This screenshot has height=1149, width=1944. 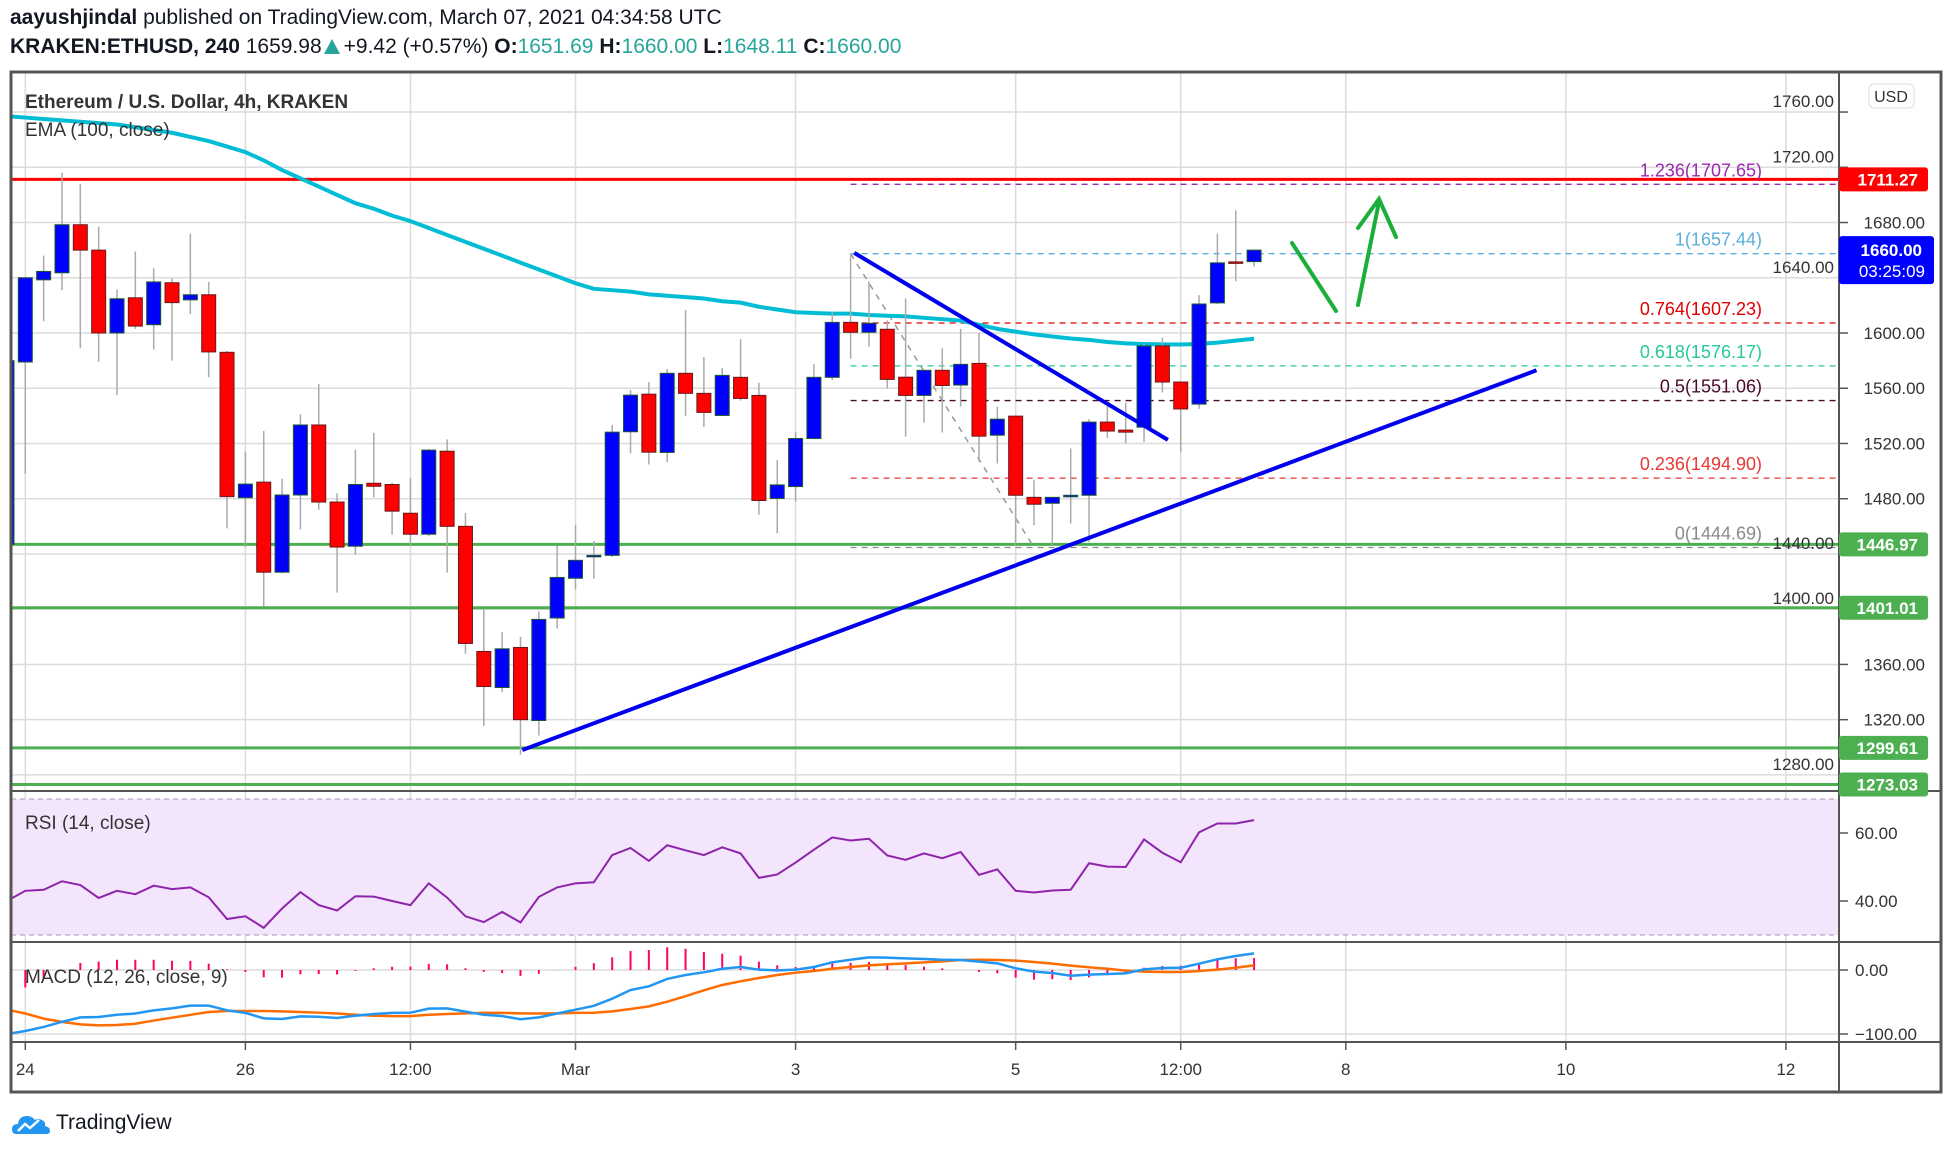 I want to click on rsi-pane, so click(x=631, y=874).